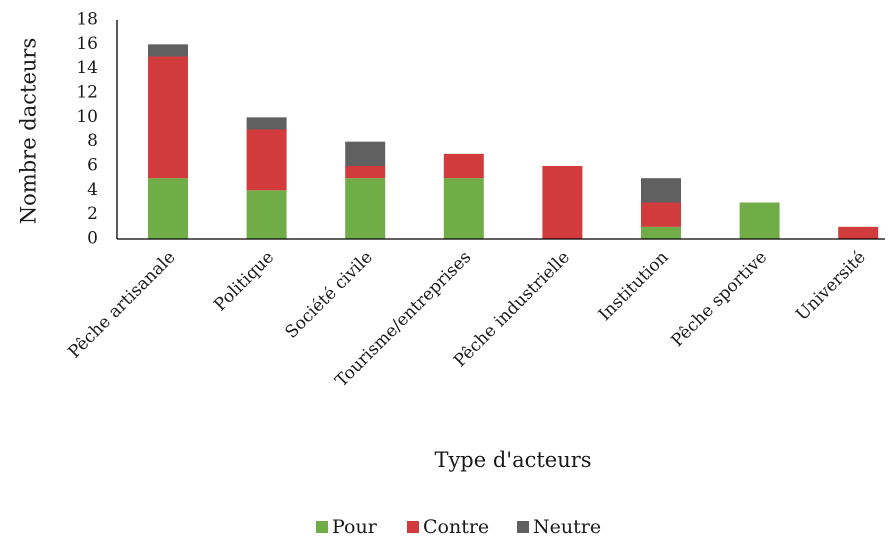  I want to click on legend: Pour Contre Neutre, so click(458, 527).